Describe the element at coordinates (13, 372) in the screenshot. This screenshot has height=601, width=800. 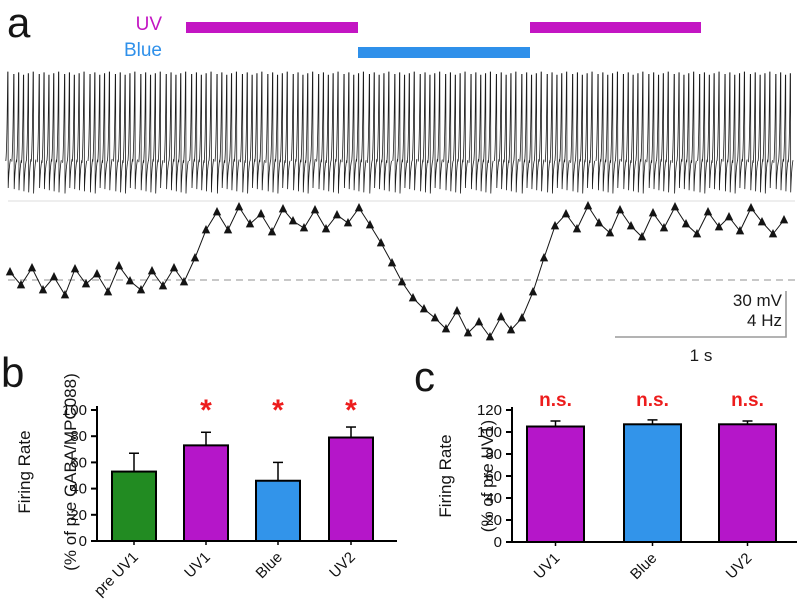
I see `panel-b-label: b` at that location.